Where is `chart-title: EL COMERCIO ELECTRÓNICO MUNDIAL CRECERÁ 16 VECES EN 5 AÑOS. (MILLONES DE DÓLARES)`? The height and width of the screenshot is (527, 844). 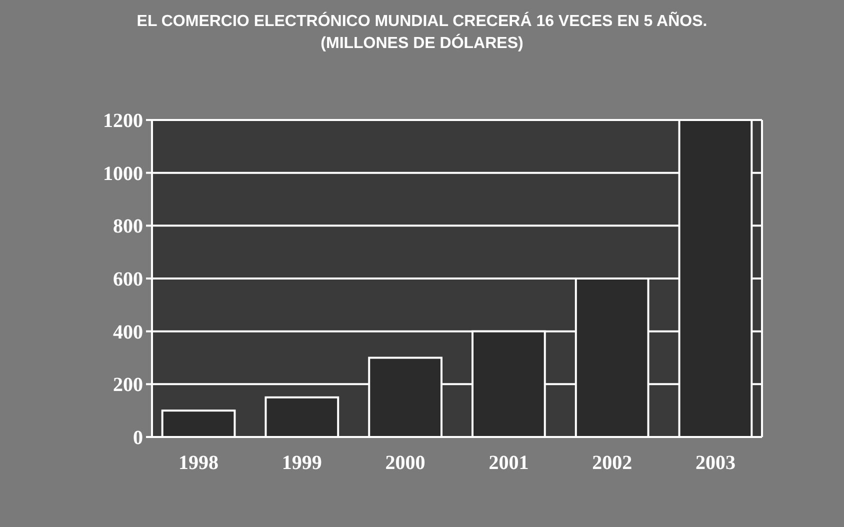
chart-title: EL COMERCIO ELECTRÓNICO MUNDIAL CRECERÁ 16 VECES EN 5 AÑOS. (MILLONES DE DÓLARES) is located at coordinates (422, 31).